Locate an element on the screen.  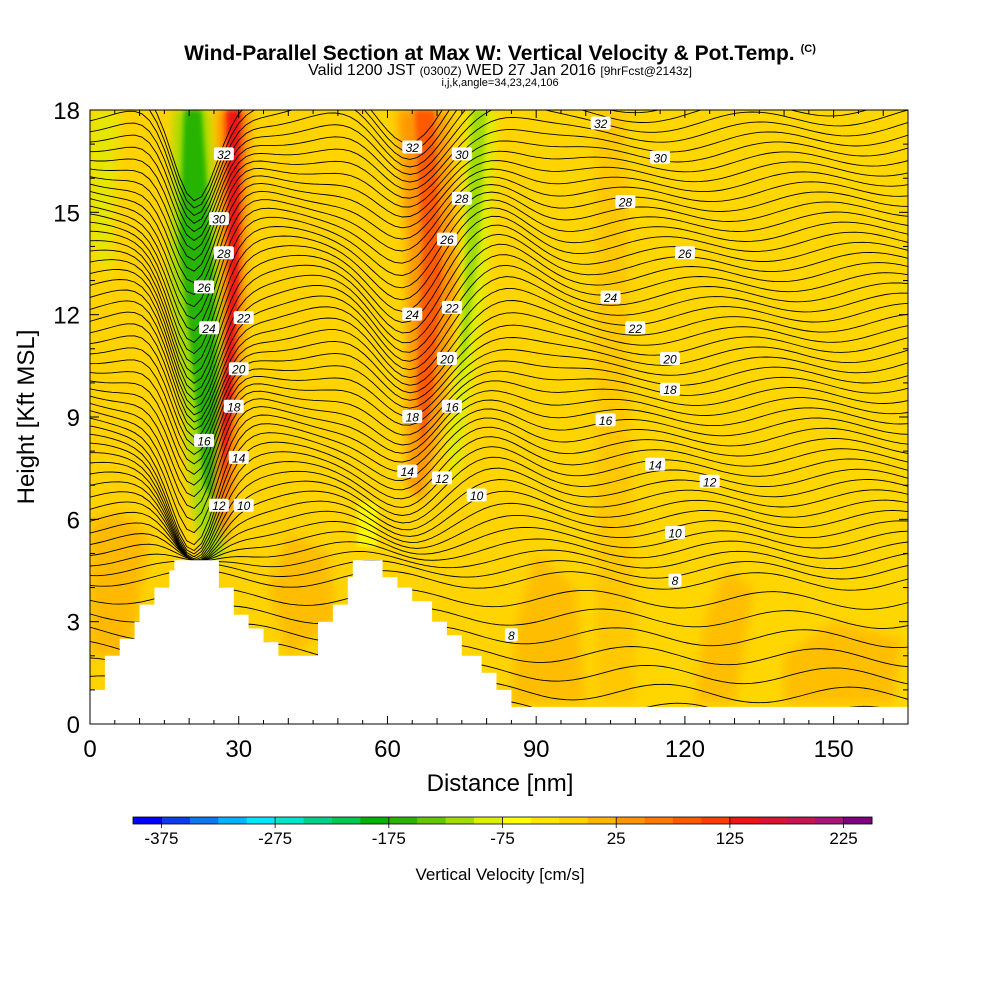
isentrope-label: 30 is located at coordinates (660, 157).